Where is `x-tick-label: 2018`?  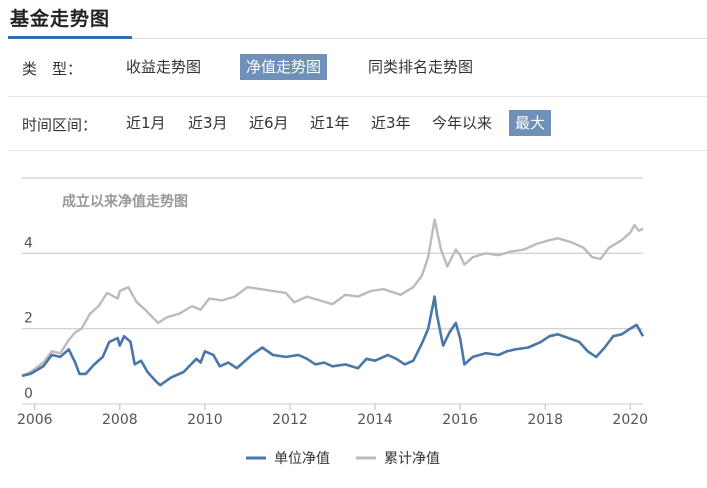 x-tick-label: 2018 is located at coordinates (545, 420).